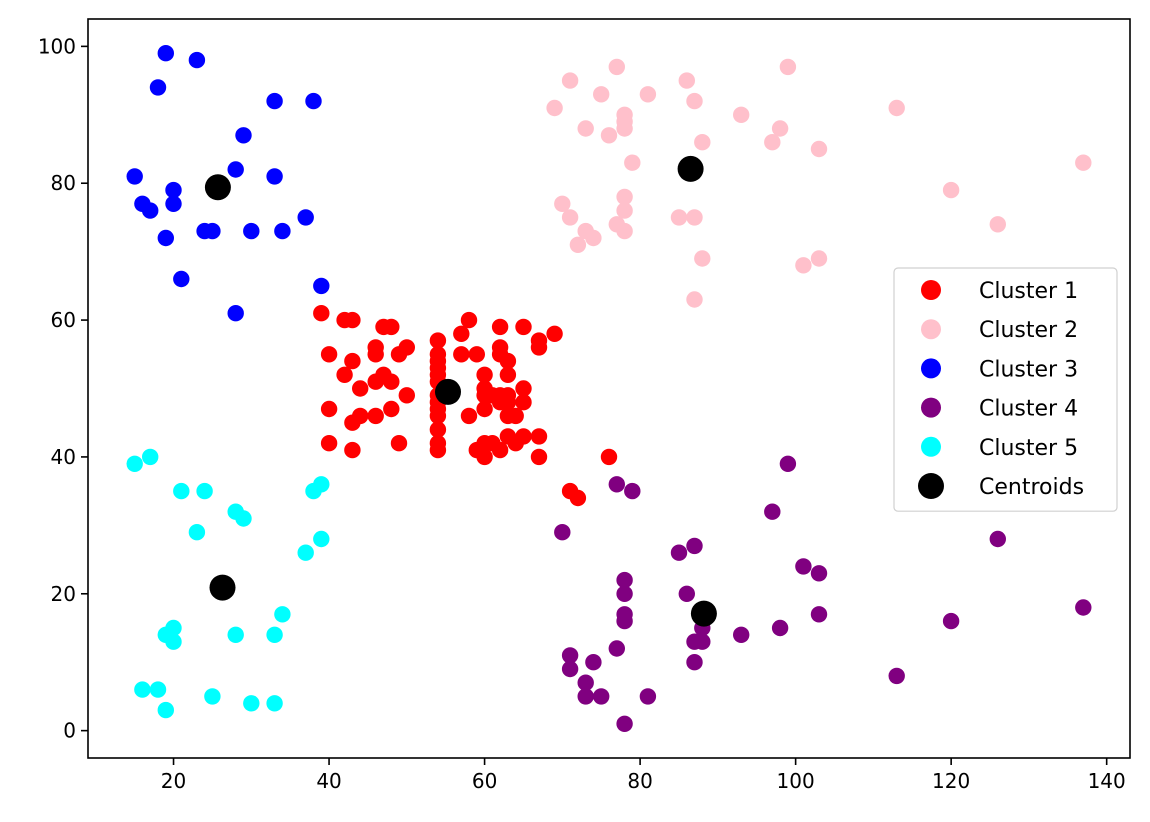  I want to click on y-tick-label: 0, so click(69, 731).